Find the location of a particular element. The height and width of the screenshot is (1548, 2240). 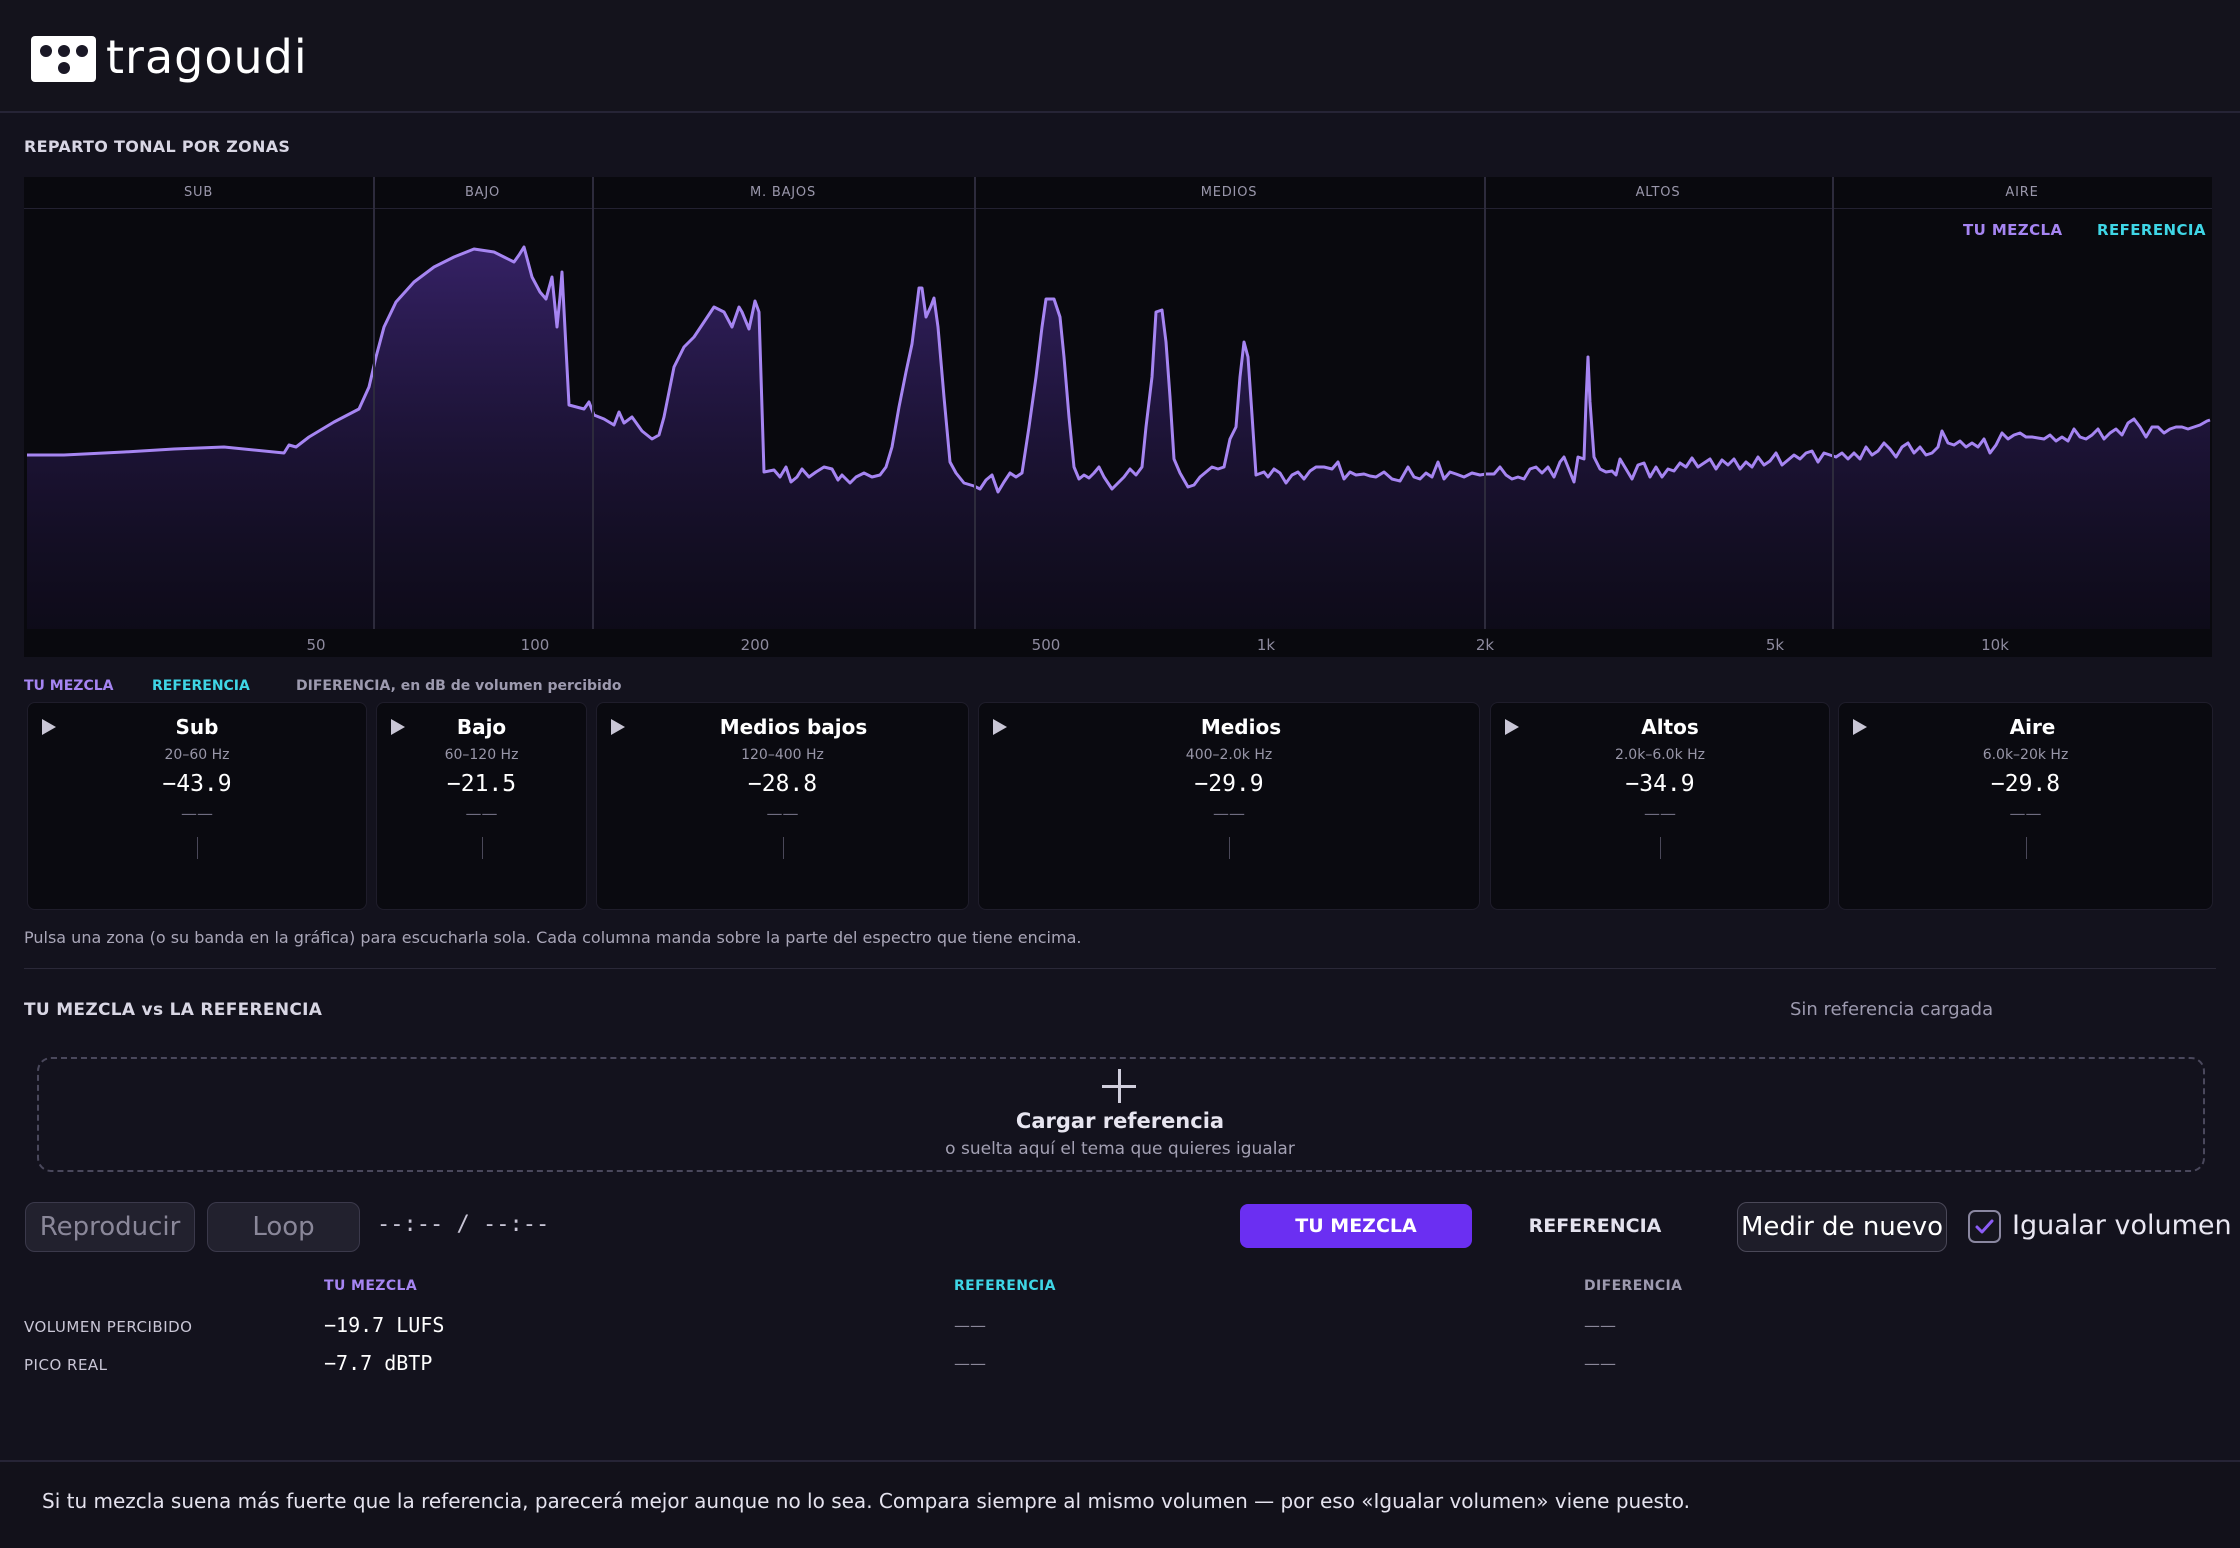

freq-label: 2k is located at coordinates (1485, 645).